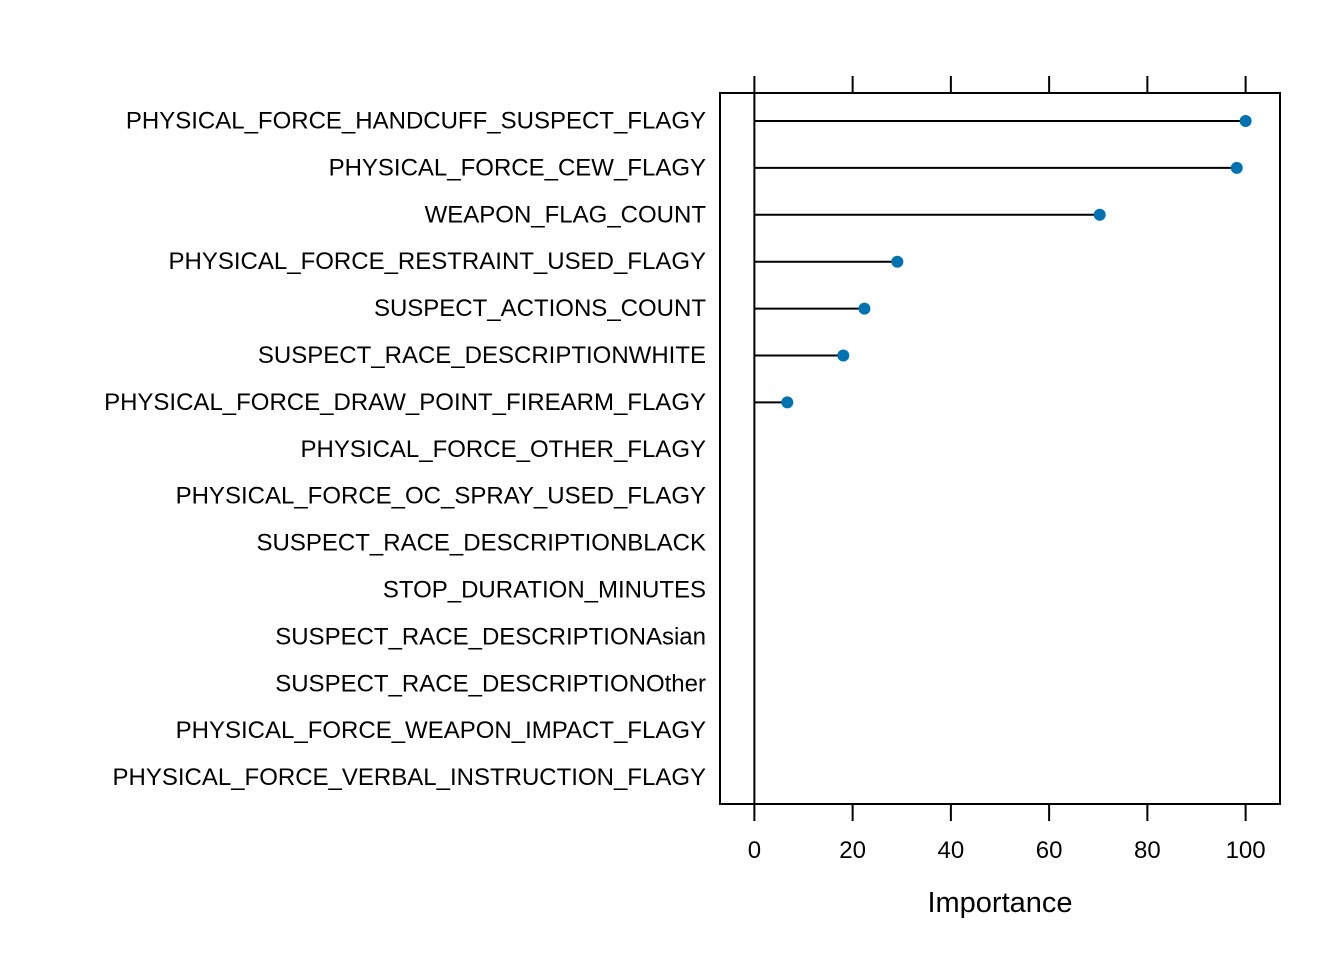 Image resolution: width=1344 pixels, height=960 pixels. I want to click on category-label: WEAPON_FLAG_COUNT, so click(566, 214).